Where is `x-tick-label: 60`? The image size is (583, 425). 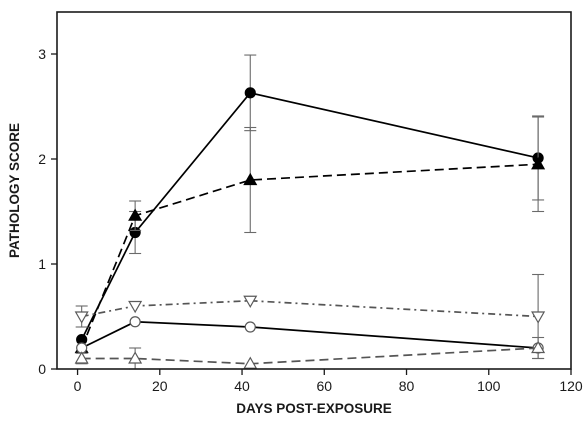
x-tick-label: 60 is located at coordinates (324, 386).